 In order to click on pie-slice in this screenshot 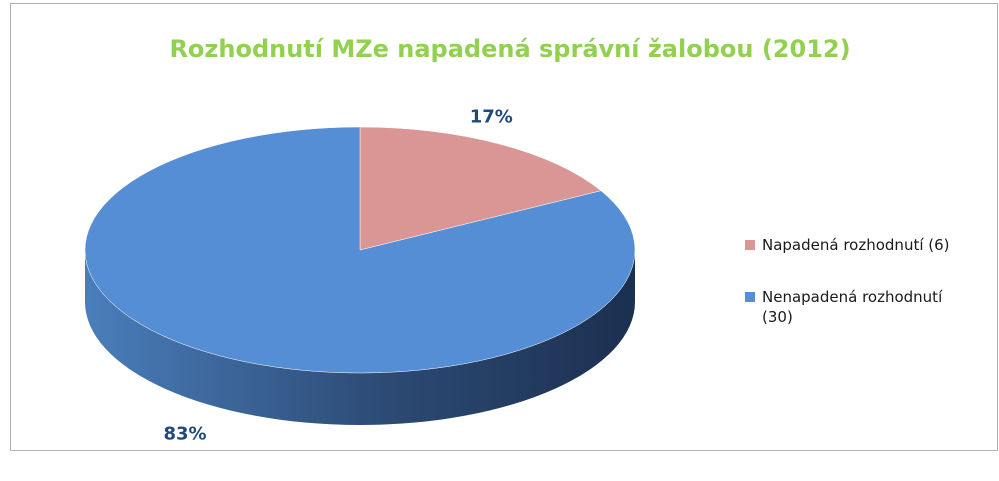, I will do `click(480, 188)`.